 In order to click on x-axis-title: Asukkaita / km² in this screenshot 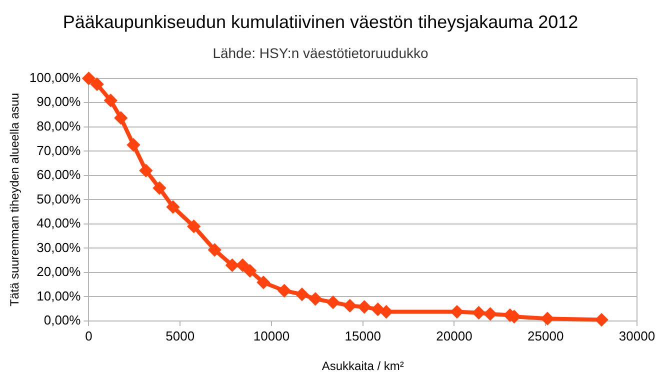, I will do `click(363, 366)`.